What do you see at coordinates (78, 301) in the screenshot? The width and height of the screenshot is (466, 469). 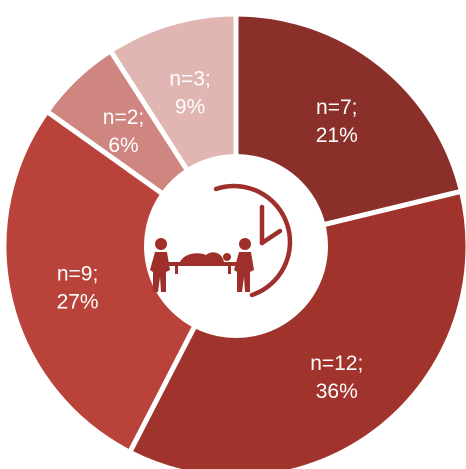 I see `slice-percent-label: 27%` at bounding box center [78, 301].